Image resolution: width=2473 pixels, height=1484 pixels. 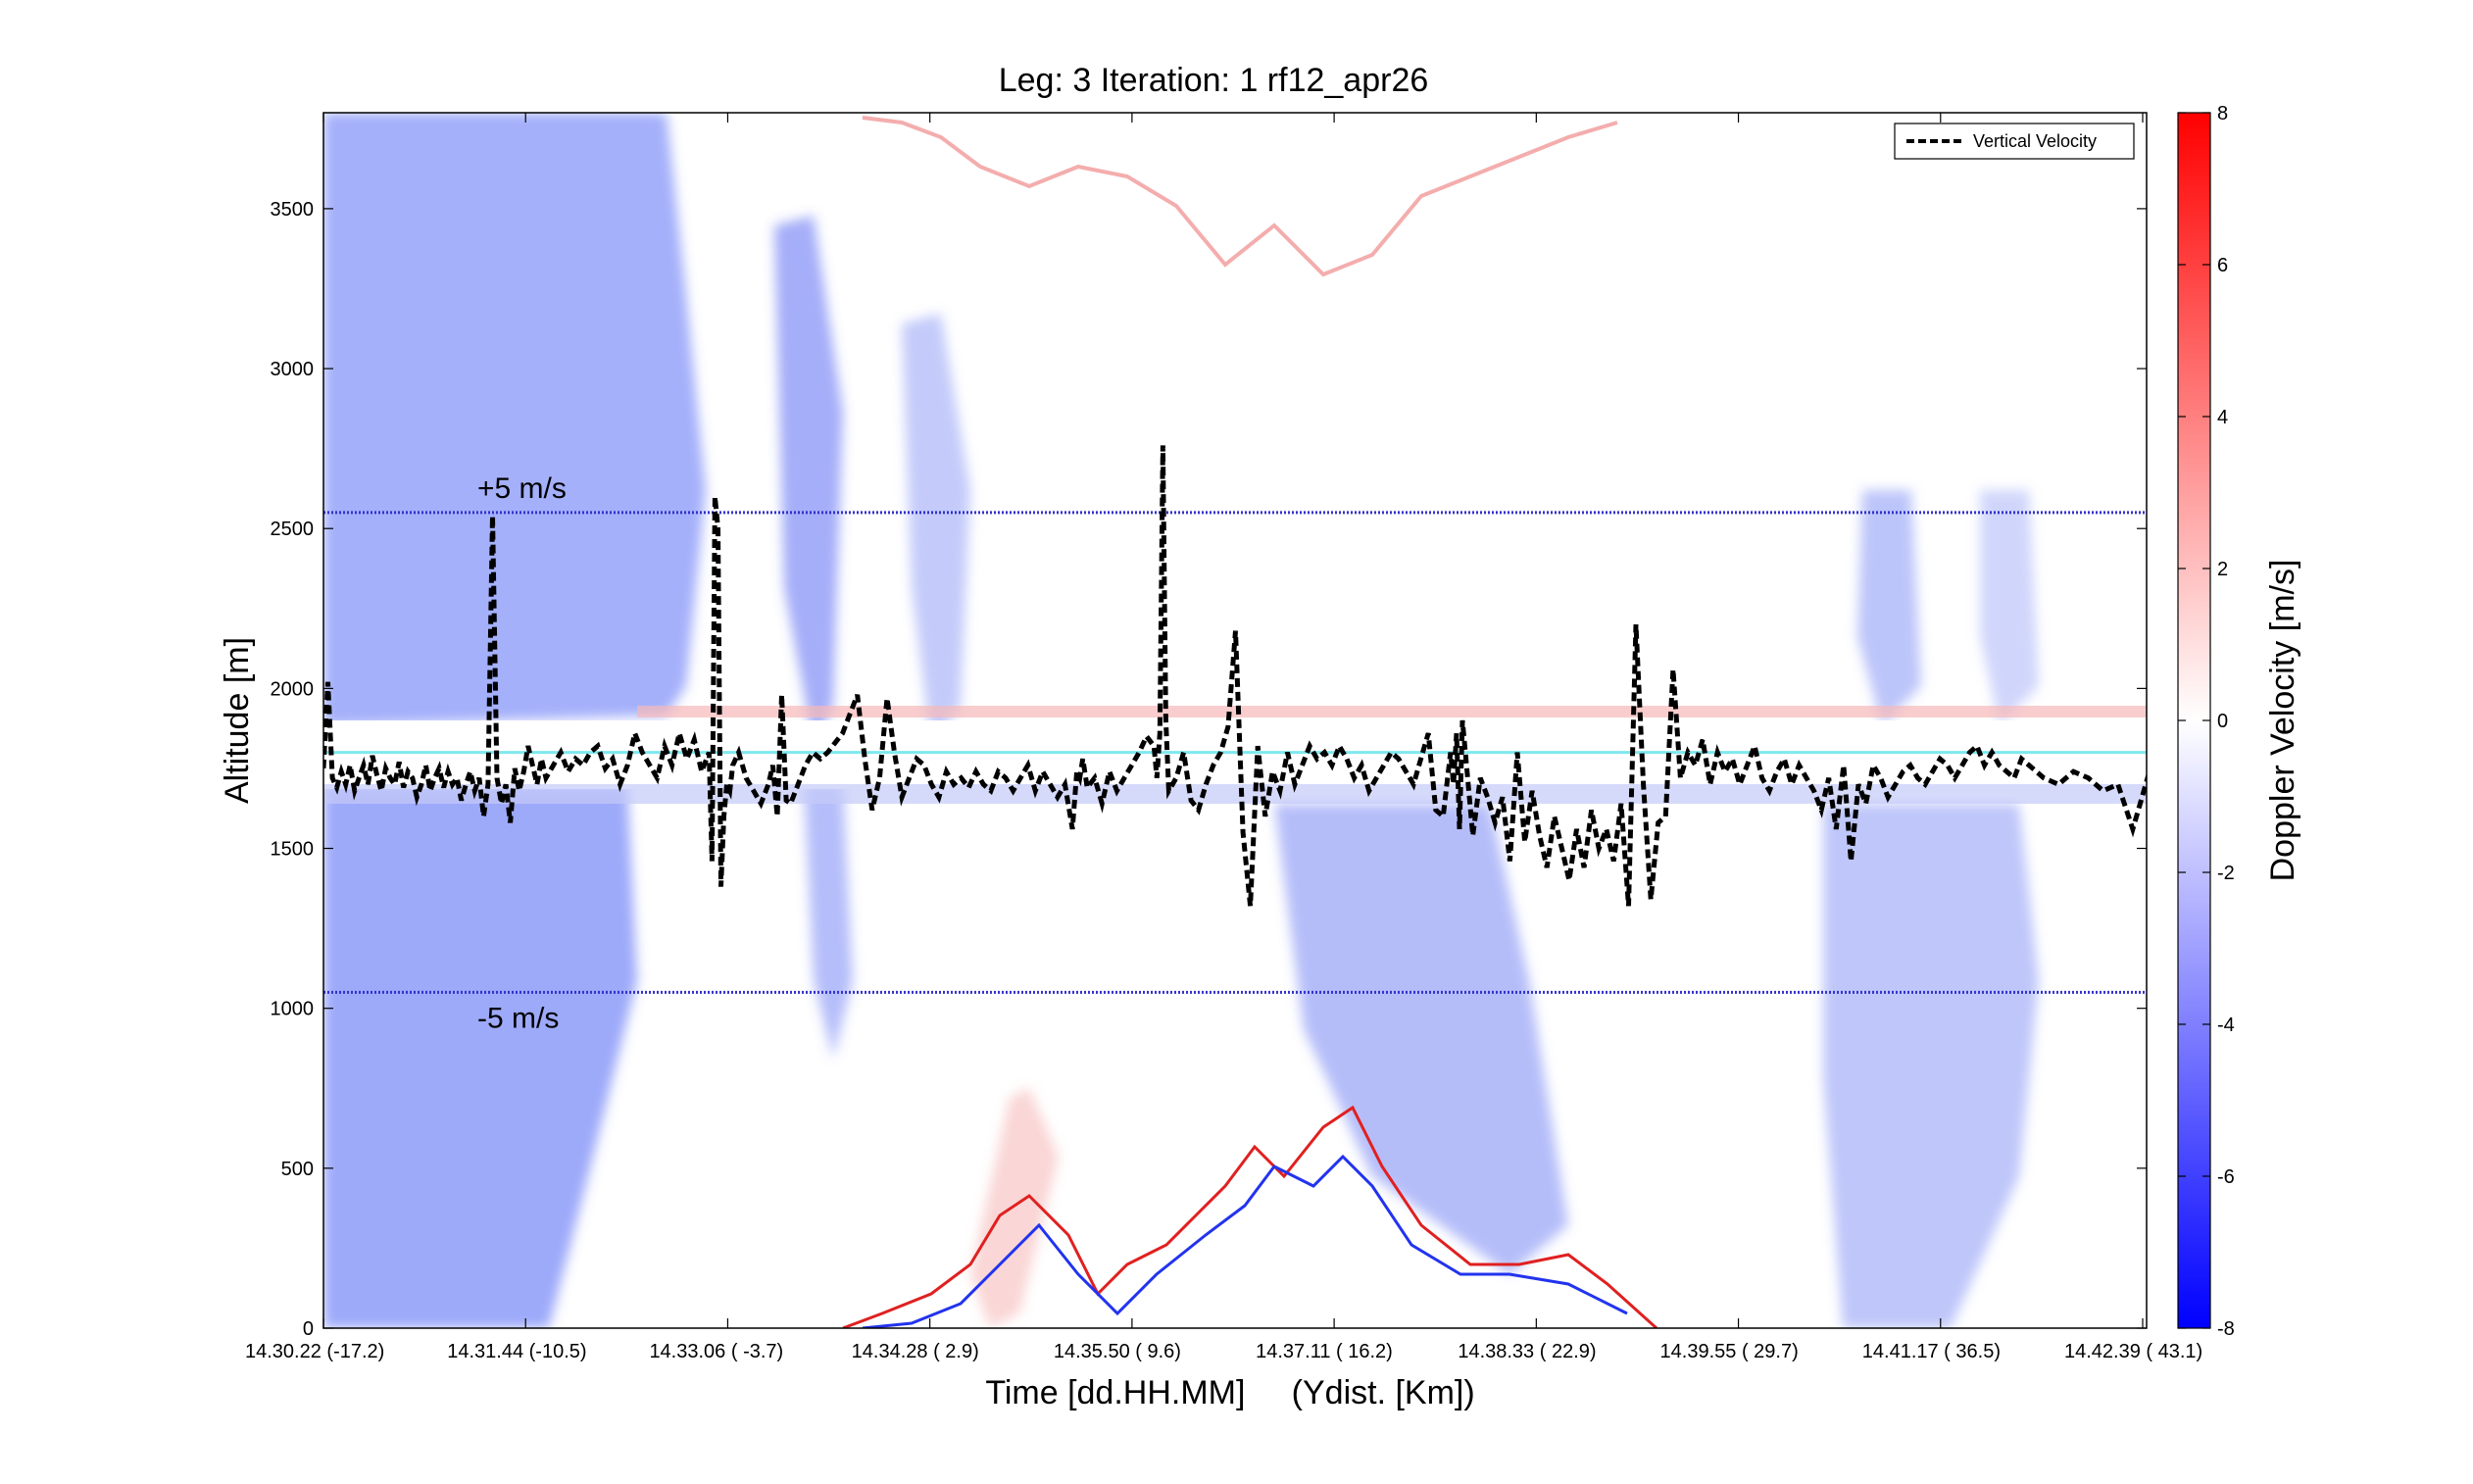 What do you see at coordinates (2206, 721) in the screenshot?
I see `colorbar-ticks: -8 -6 -4 -2 0 2 4 6 8` at bounding box center [2206, 721].